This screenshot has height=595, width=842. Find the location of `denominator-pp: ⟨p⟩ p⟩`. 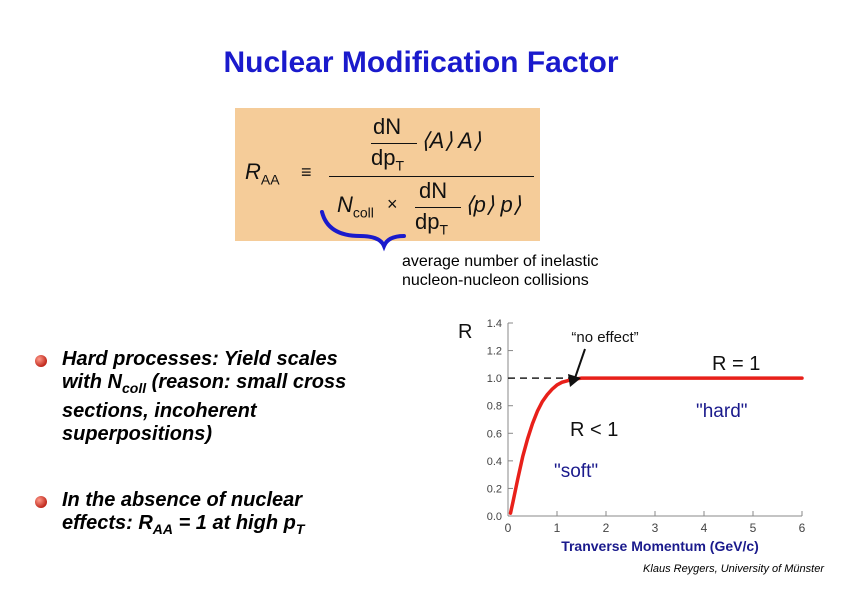

denominator-pp: ⟨p⟩ p⟩ is located at coordinates (493, 204).